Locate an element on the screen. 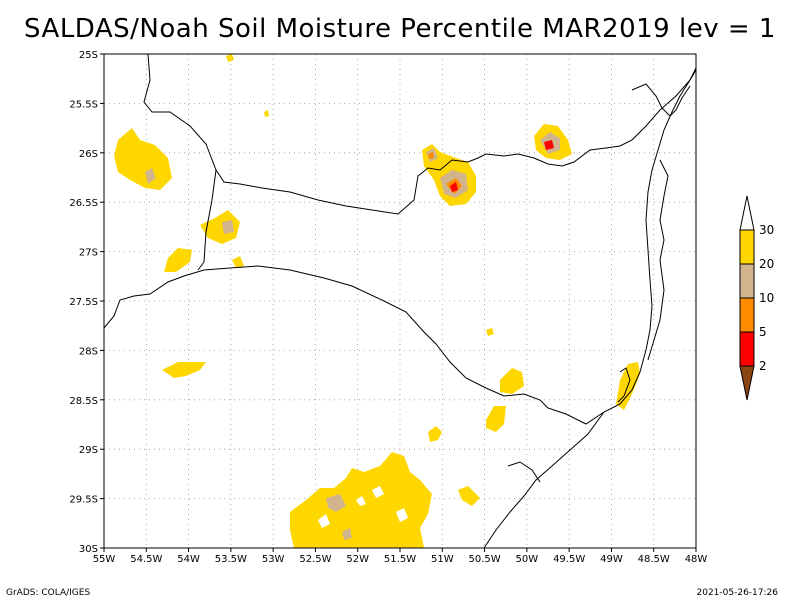  fill-region-nw is located at coordinates (143, 159).